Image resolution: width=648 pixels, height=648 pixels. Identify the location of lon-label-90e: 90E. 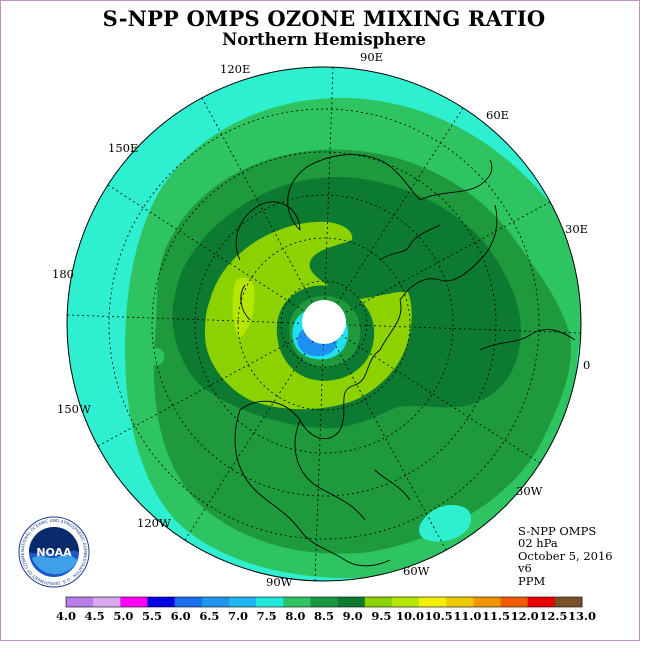
(372, 57).